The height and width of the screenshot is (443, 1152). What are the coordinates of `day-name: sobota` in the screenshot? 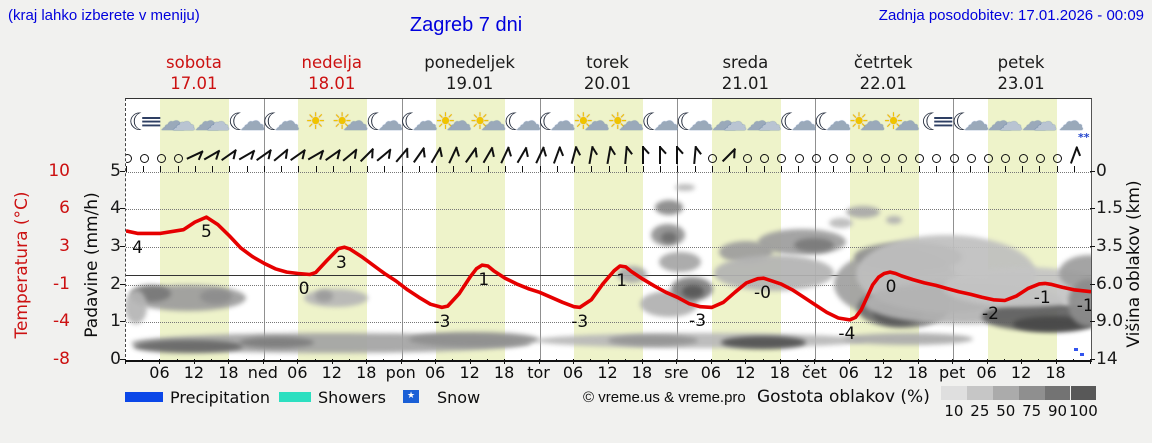 It's located at (194, 62).